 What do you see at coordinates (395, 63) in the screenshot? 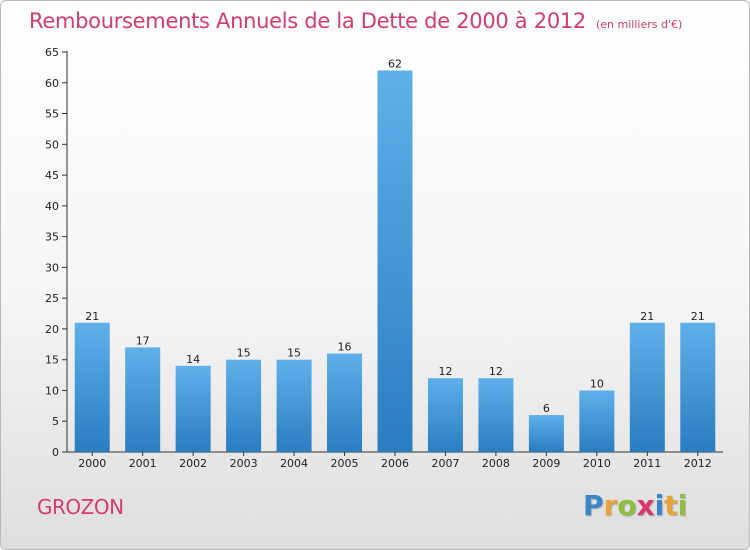
I see `data-label: 62` at bounding box center [395, 63].